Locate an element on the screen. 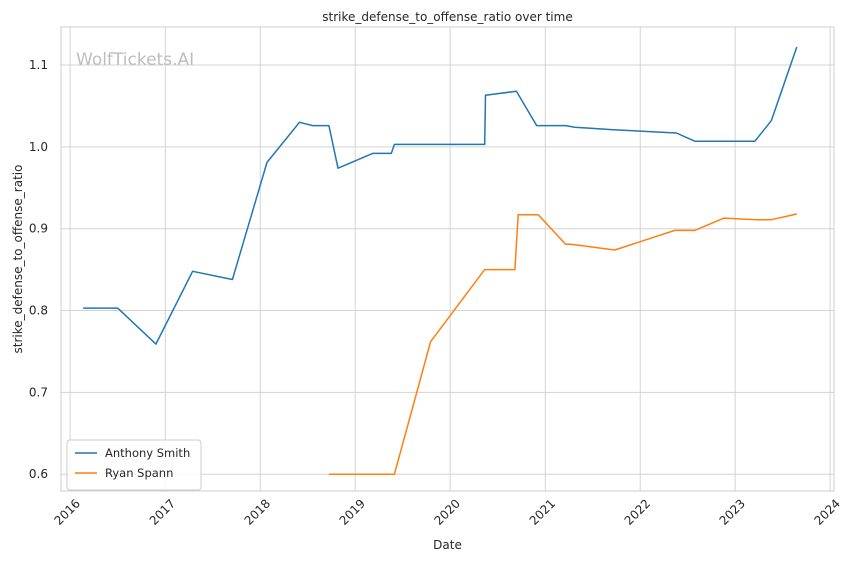  legend: Anthony Smith Ryan Spann is located at coordinates (134, 465).